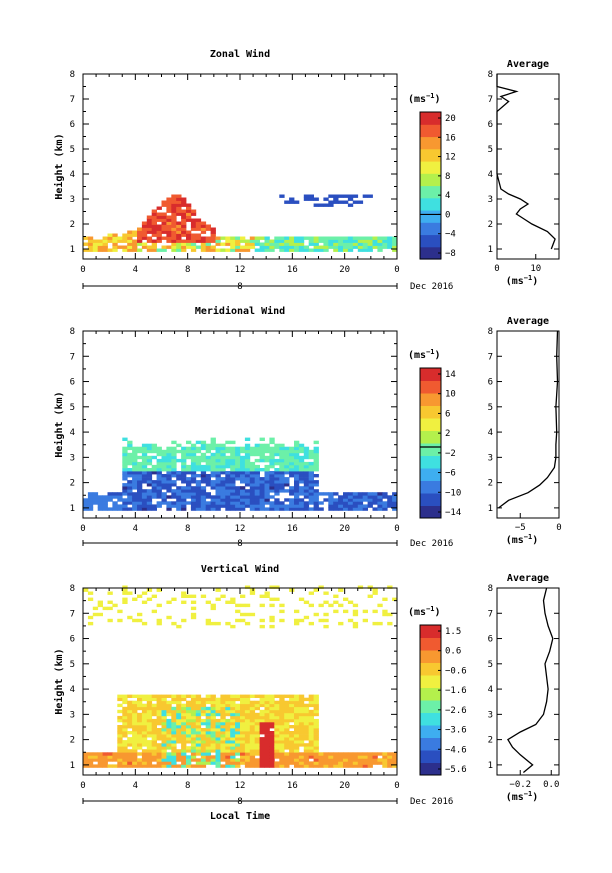  Describe the element at coordinates (535, 269) in the screenshot. I see `average-x-tick-label: 10` at that location.